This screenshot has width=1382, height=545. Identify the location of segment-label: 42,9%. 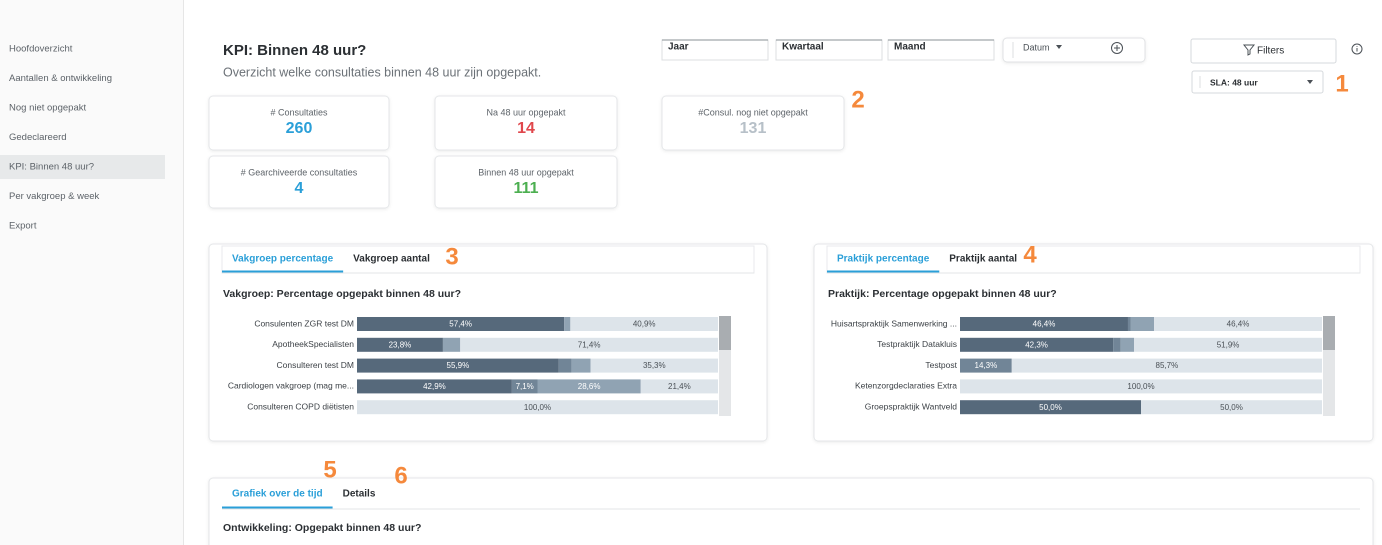
(434, 386).